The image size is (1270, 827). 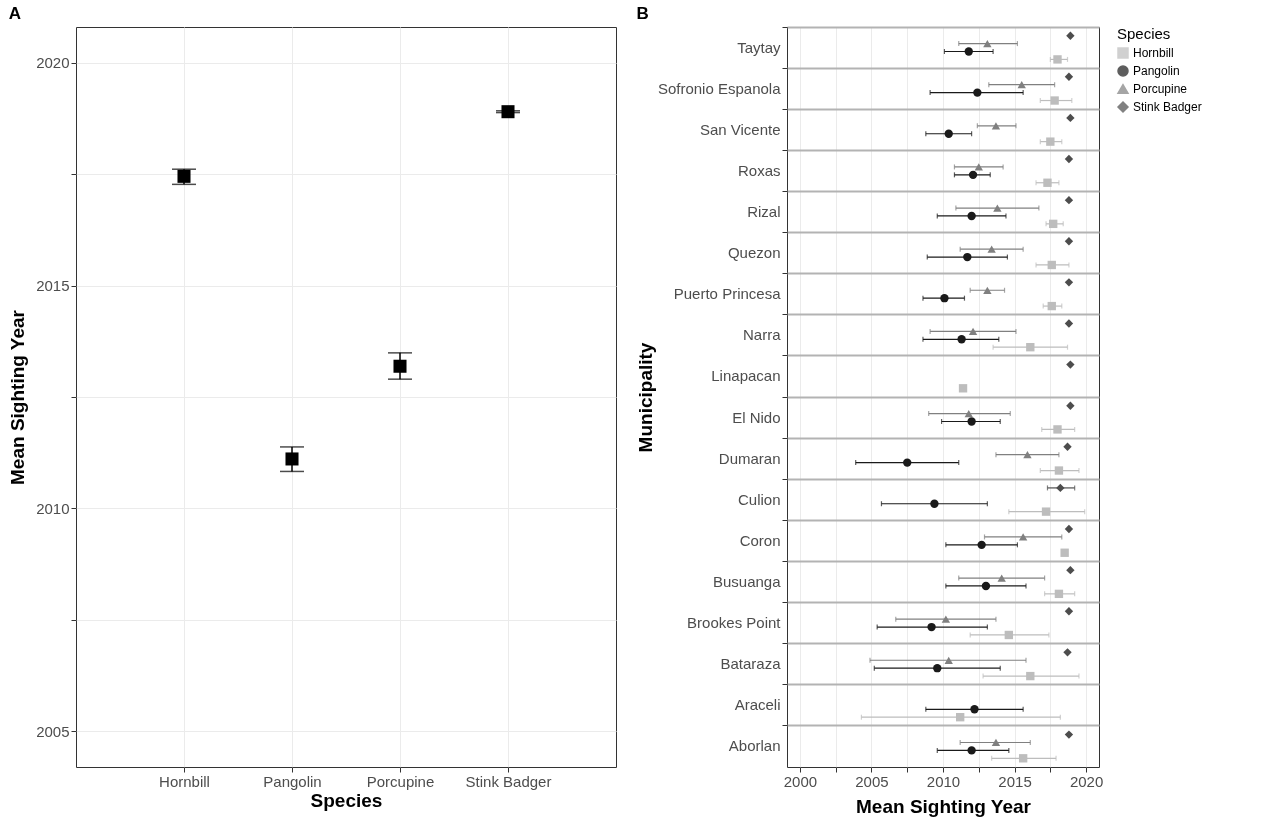 I want to click on y-tick-label: Narra, so click(x=762, y=335).